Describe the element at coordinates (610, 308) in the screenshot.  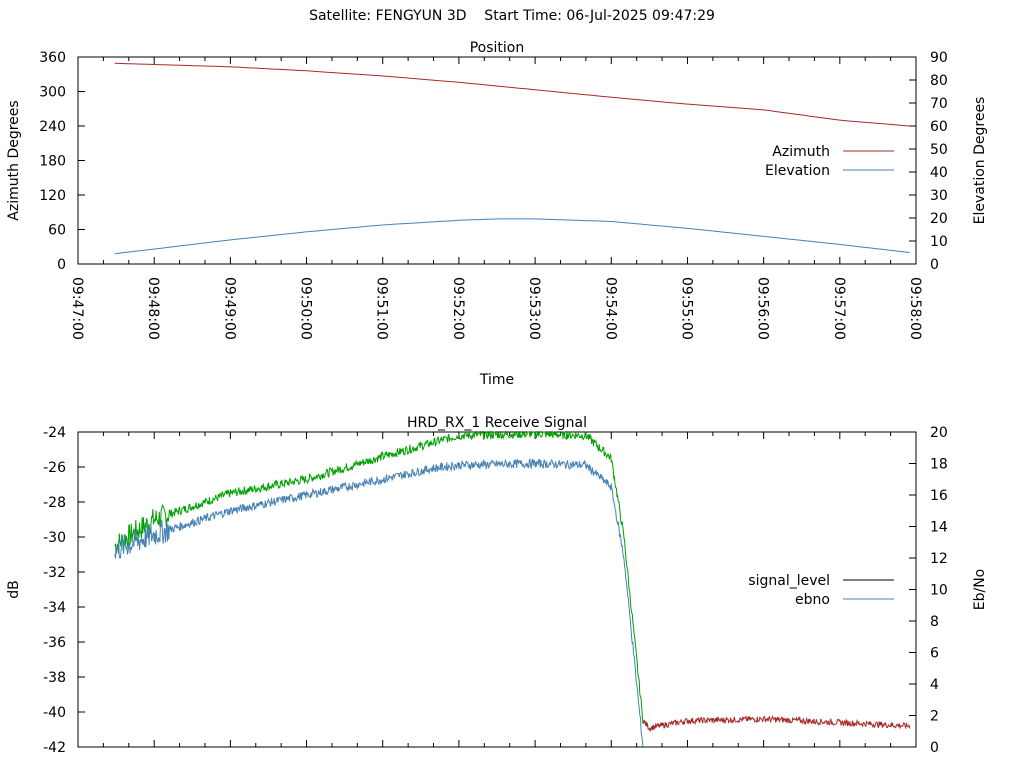
I see `x-tick-label: 09:54:00` at that location.